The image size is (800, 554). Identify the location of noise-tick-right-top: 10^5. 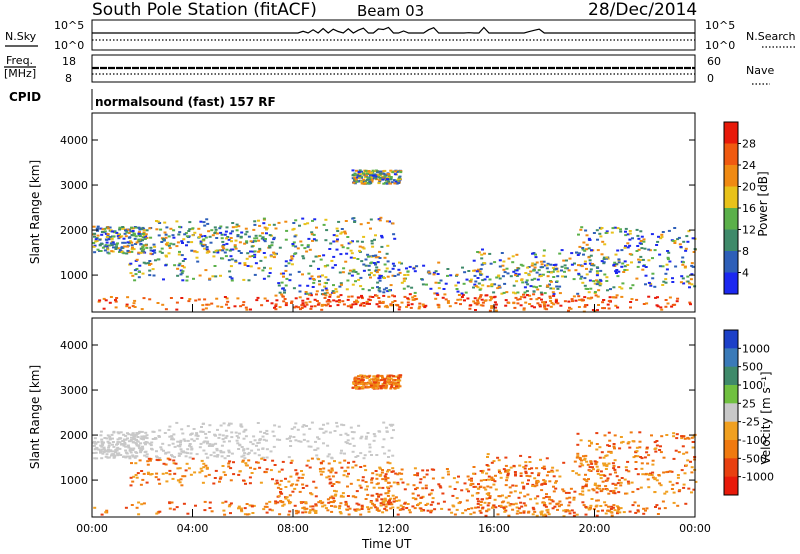
(720, 25).